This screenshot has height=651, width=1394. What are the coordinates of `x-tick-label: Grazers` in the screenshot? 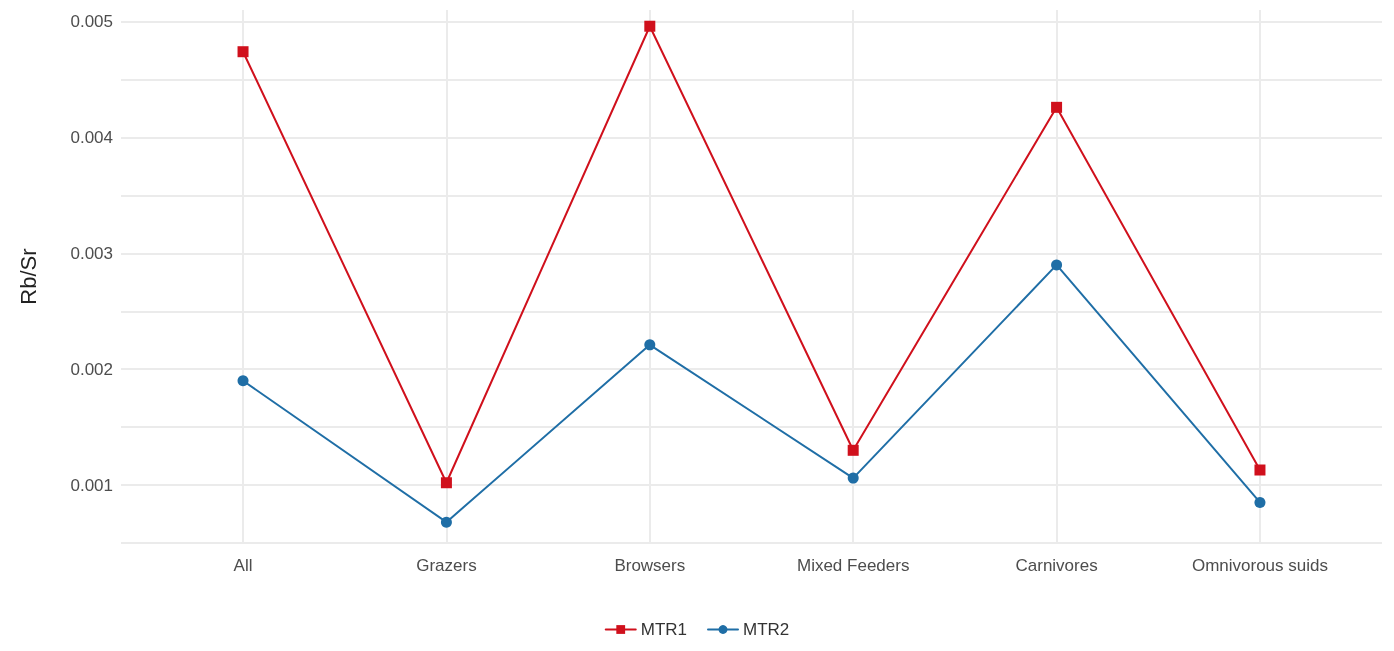 It's located at (446, 565).